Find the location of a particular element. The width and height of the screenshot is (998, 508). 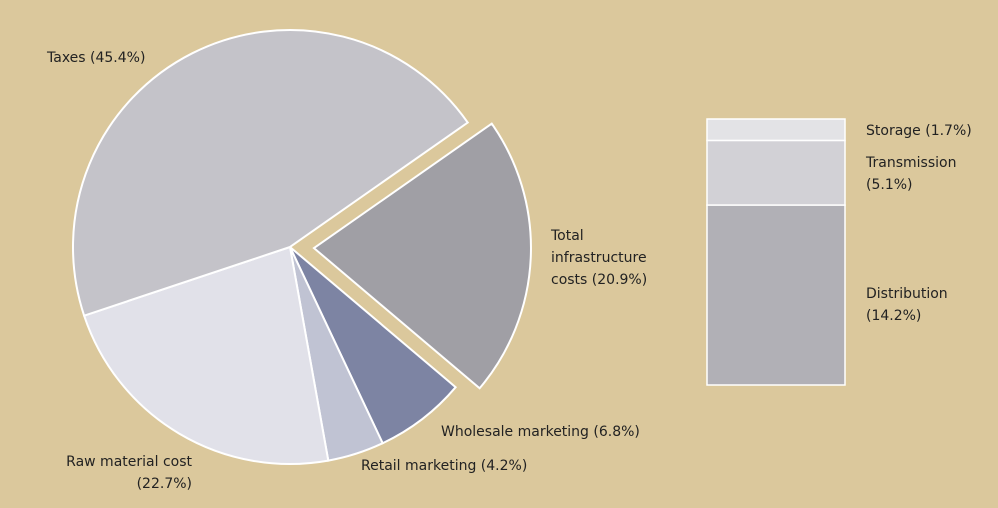

slice-label: Retail marketing (4.2%) is located at coordinates (444, 466).